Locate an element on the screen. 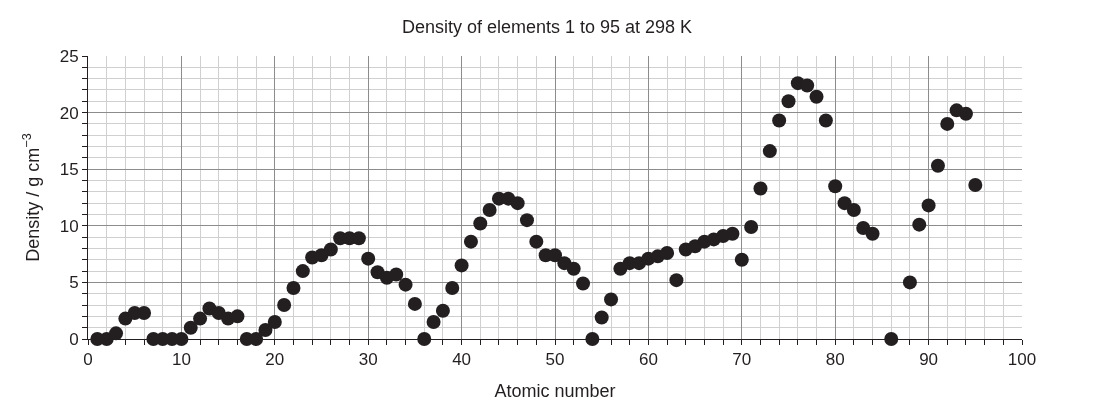 The image size is (1094, 415). y-tick-label: 25 is located at coordinates (69, 56).